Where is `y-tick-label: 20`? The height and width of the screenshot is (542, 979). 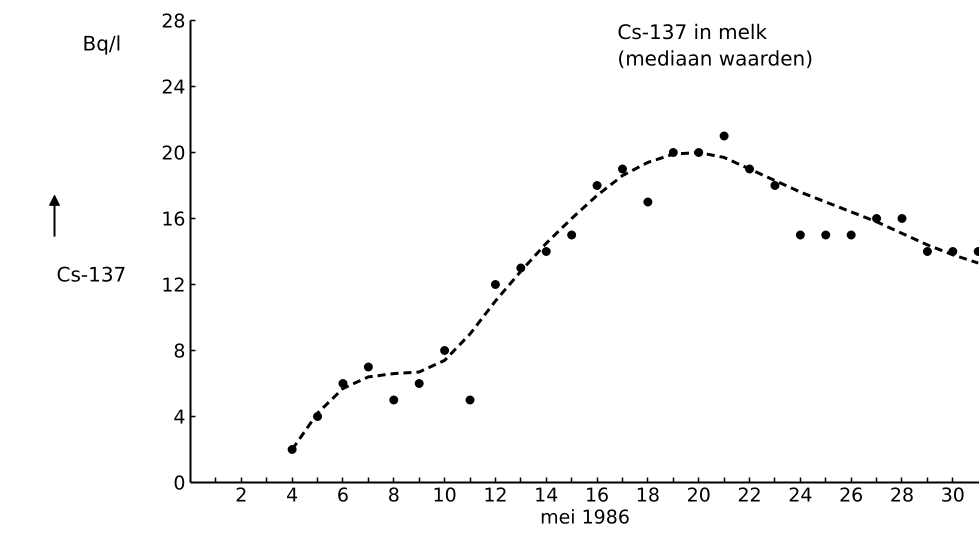
y-tick-label: 20 is located at coordinates (173, 153).